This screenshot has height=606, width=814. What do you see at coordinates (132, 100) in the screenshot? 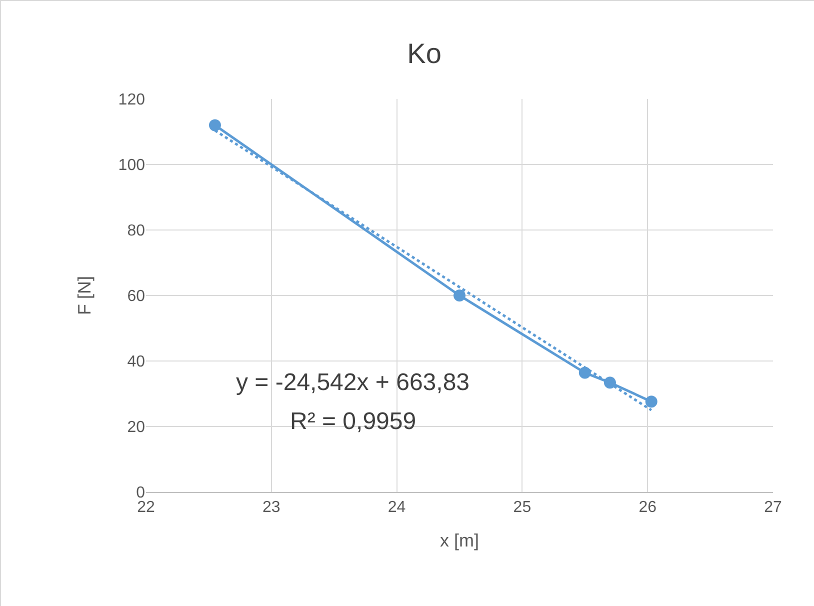
I see `y-tick-label: 120` at bounding box center [132, 100].